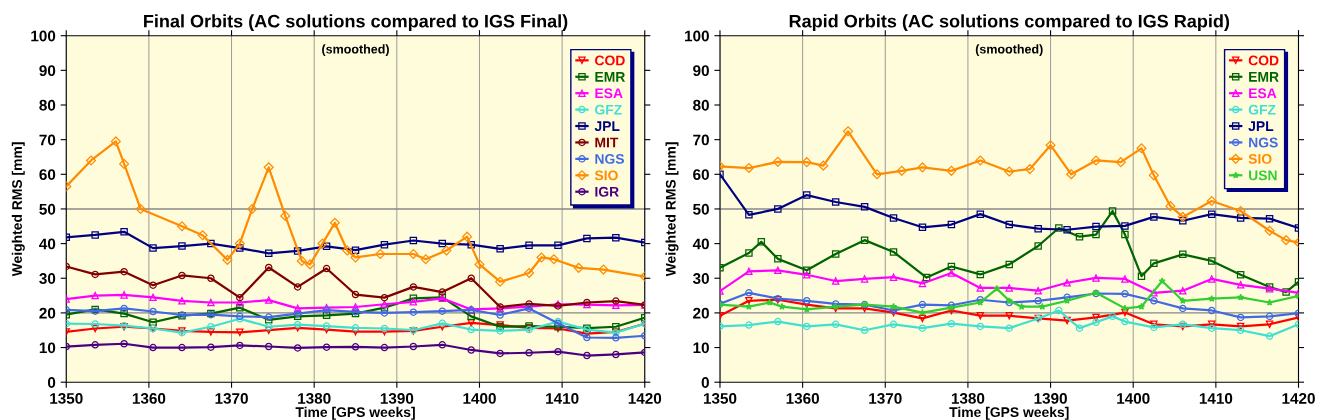 The height and width of the screenshot is (420, 1325). What do you see at coordinates (701, 105) in the screenshot?
I see `y-tick-label: 80` at bounding box center [701, 105].